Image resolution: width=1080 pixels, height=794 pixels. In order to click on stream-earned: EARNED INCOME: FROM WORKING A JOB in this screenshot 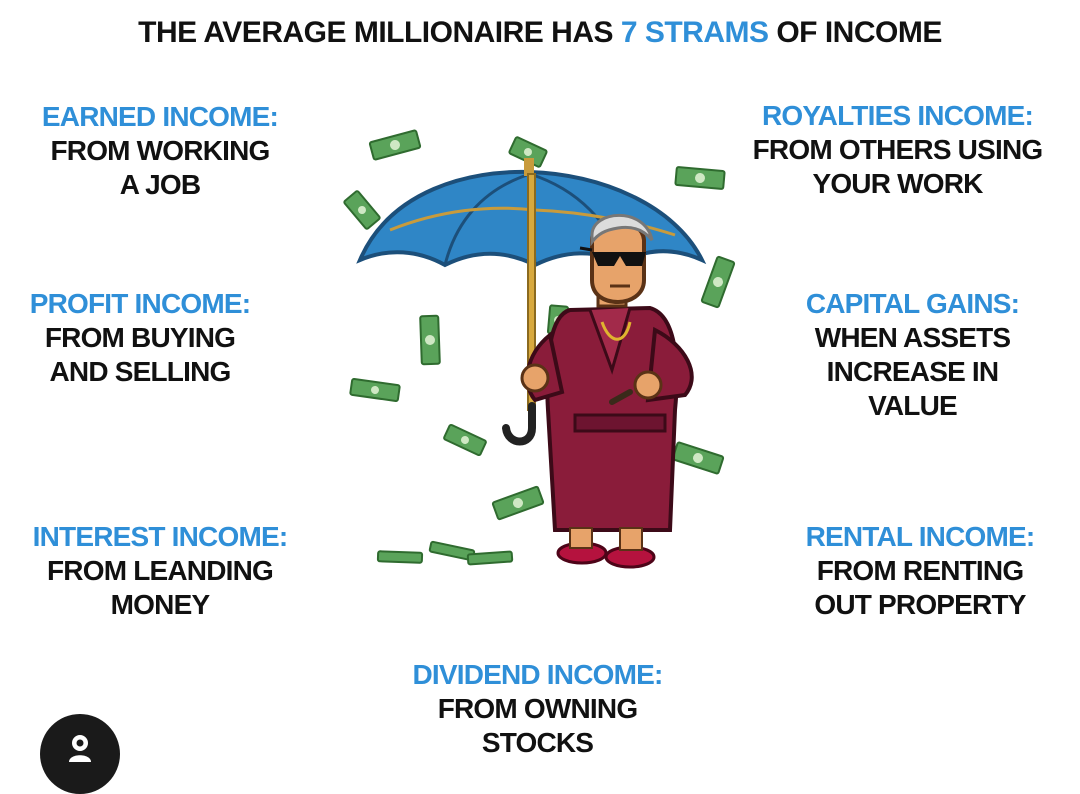, I will do `click(160, 151)`.